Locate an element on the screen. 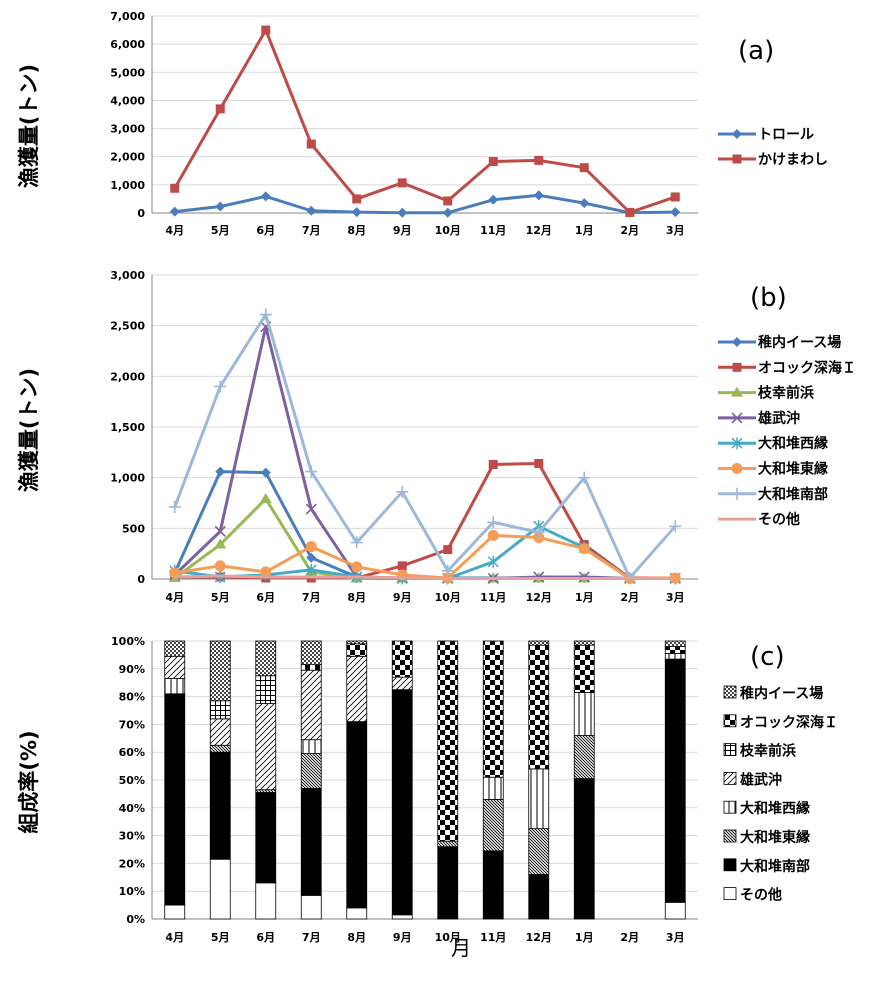 The width and height of the screenshot is (876, 991). legend-label: 大和堆南部 is located at coordinates (775, 866).